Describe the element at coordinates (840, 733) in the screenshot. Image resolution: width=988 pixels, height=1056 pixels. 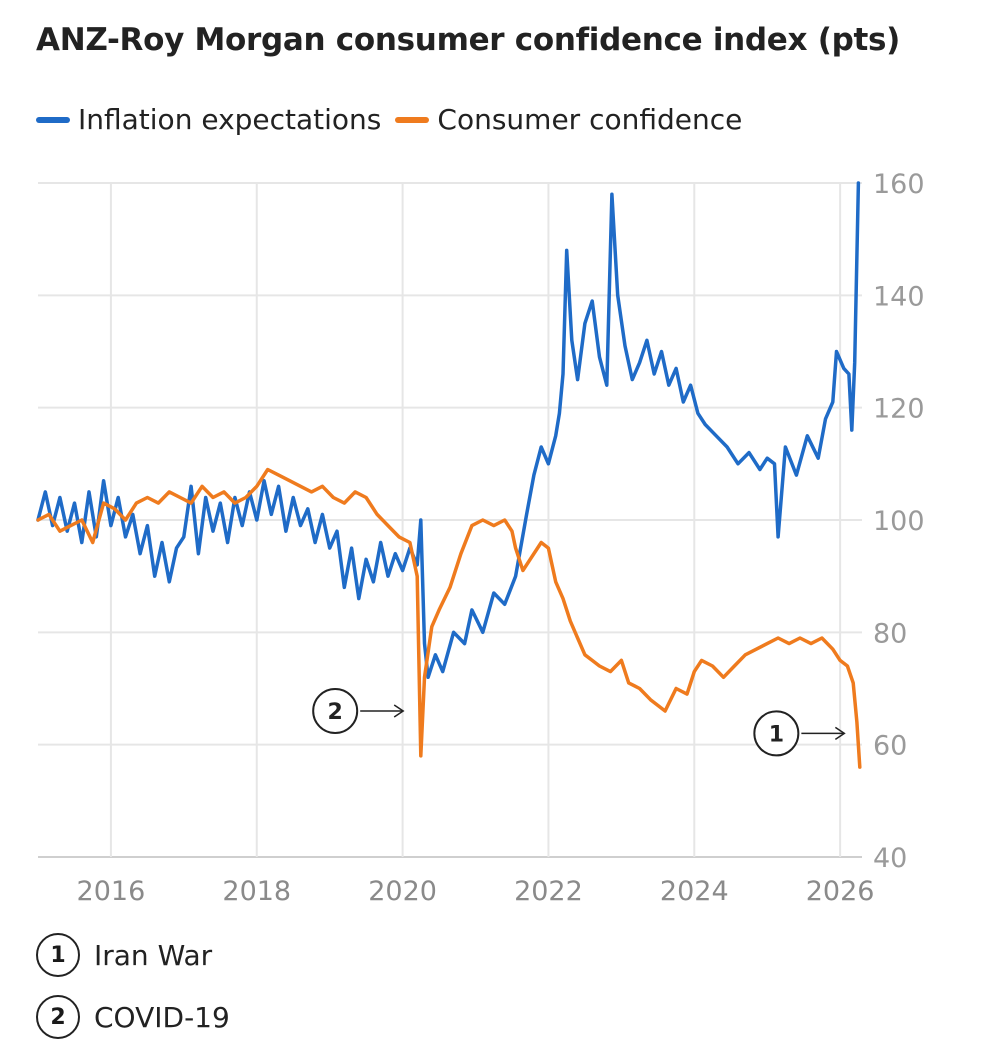
I see `annotation-1-arrow-head` at that location.